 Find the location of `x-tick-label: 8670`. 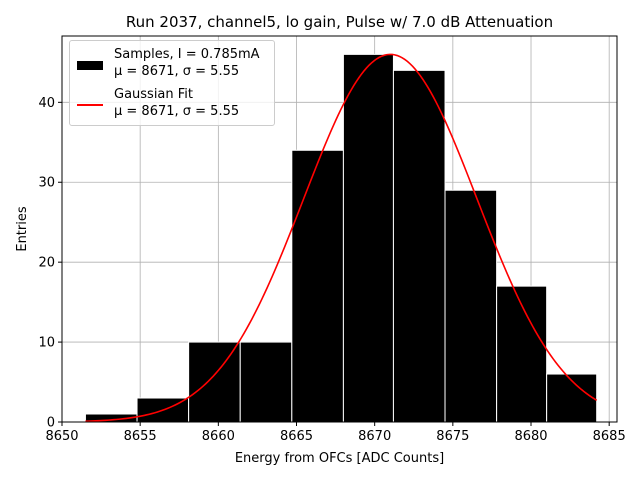

x-tick-label: 8670 is located at coordinates (374, 436).